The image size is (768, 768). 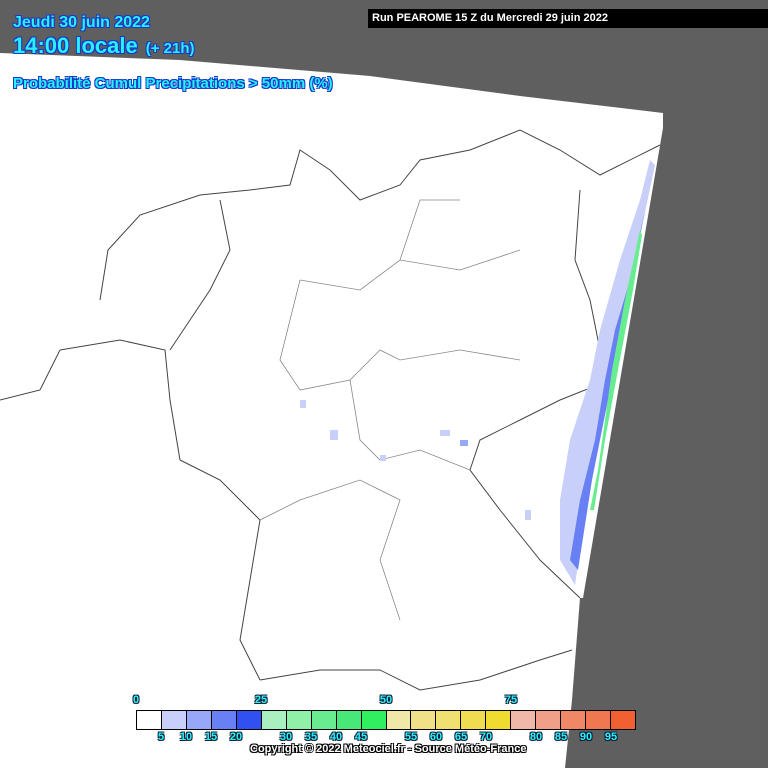 What do you see at coordinates (616, 370) in the screenshot?
I see `precip-30pct` at bounding box center [616, 370].